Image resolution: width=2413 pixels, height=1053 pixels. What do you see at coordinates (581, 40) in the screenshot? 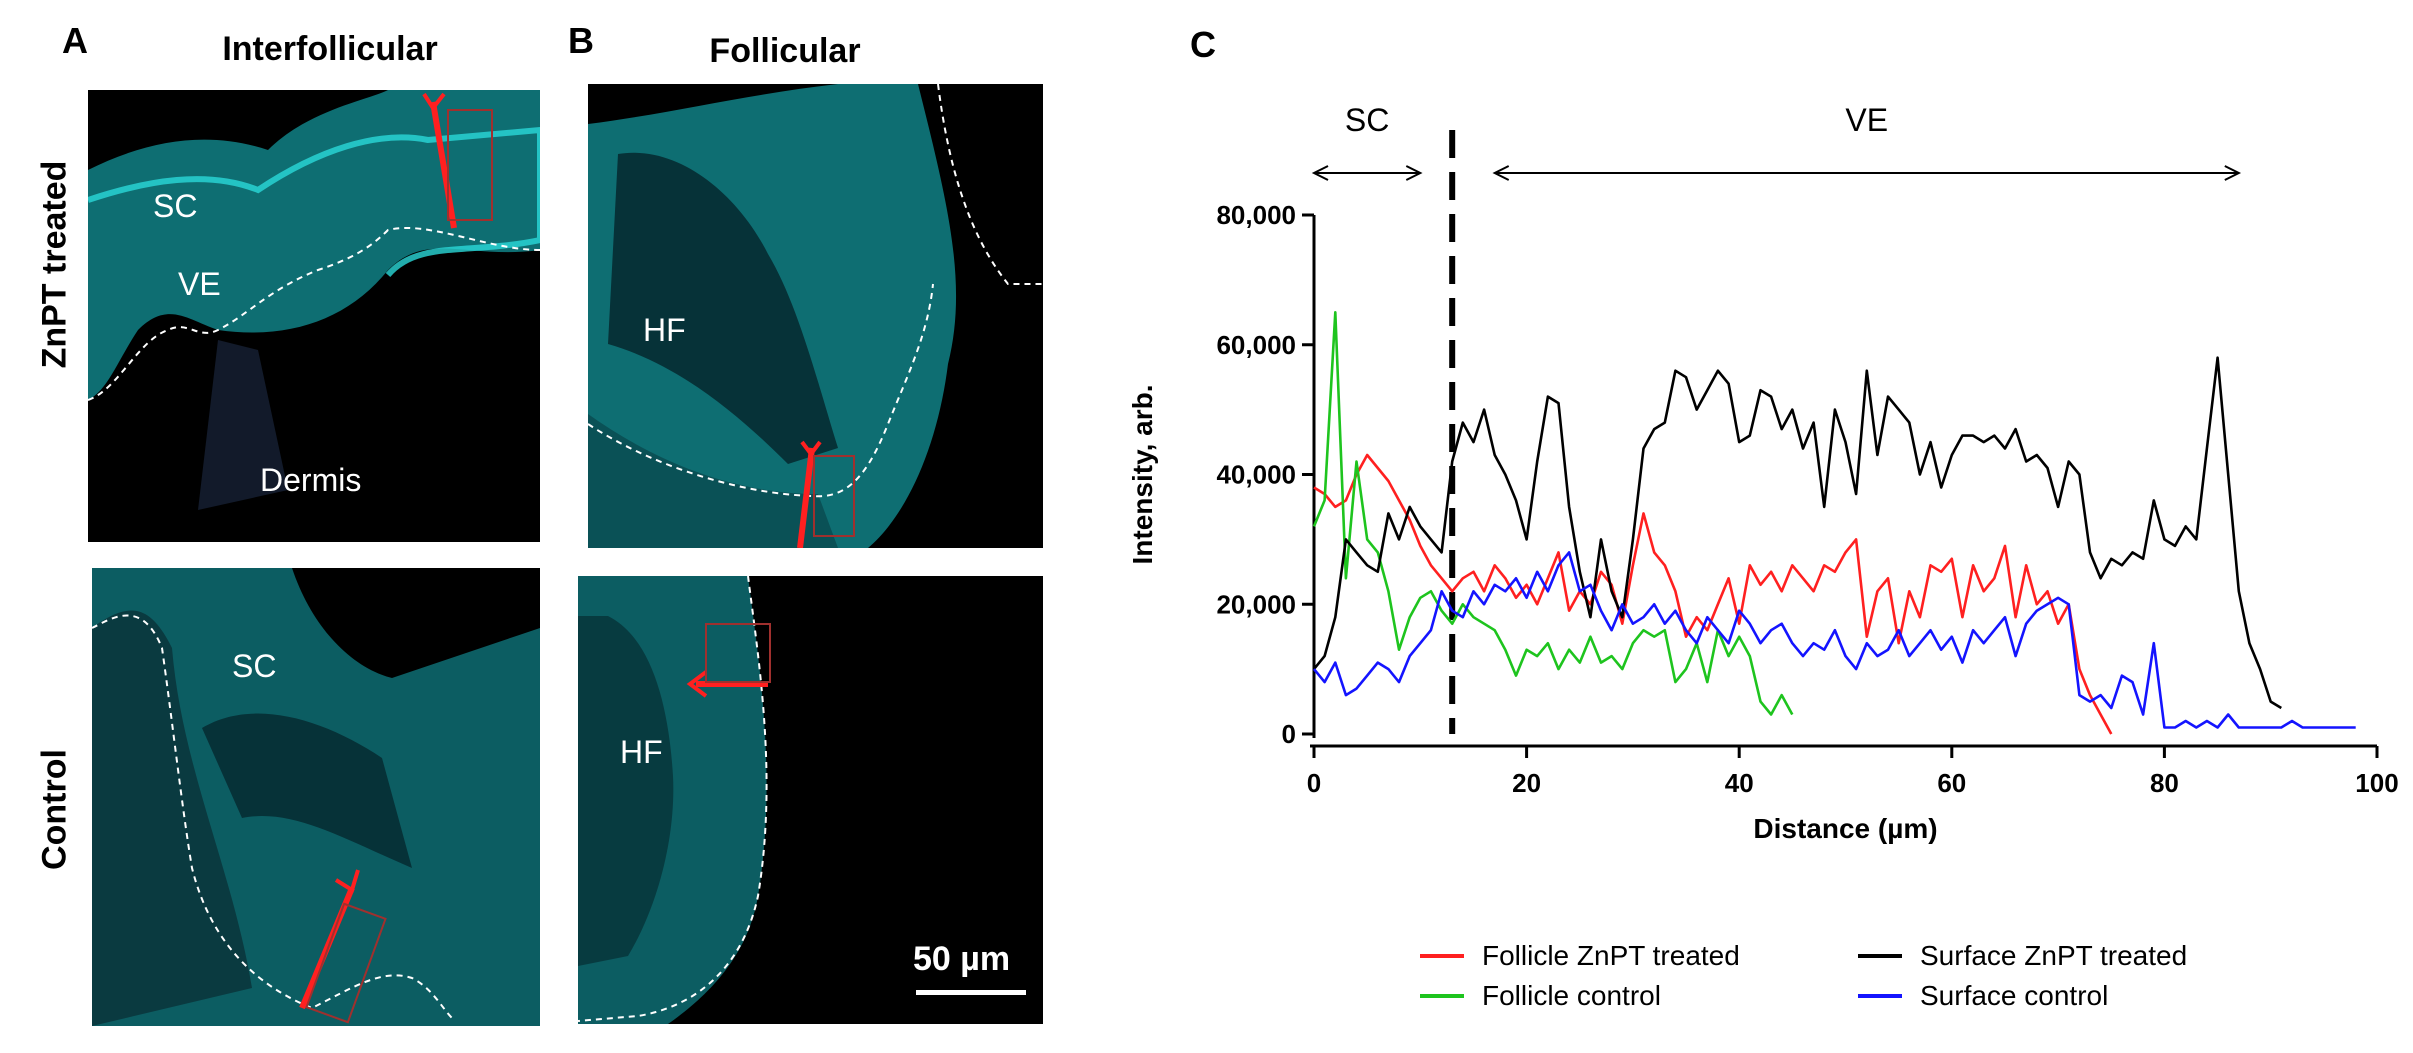
I see `panel-letter-b: B` at bounding box center [581, 40].